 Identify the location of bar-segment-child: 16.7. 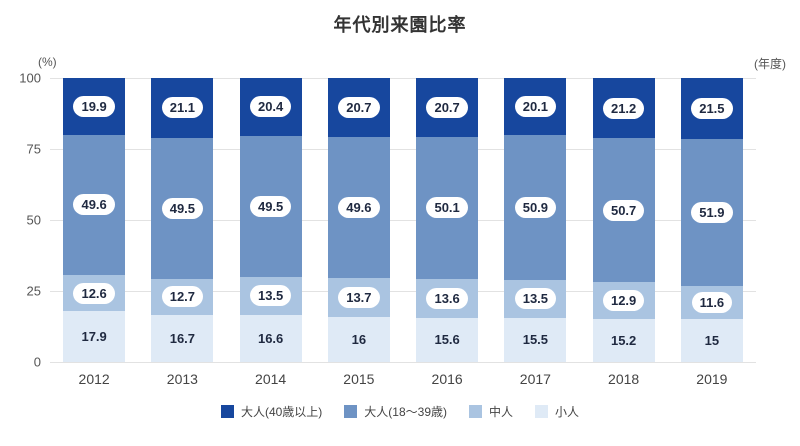
(182, 338).